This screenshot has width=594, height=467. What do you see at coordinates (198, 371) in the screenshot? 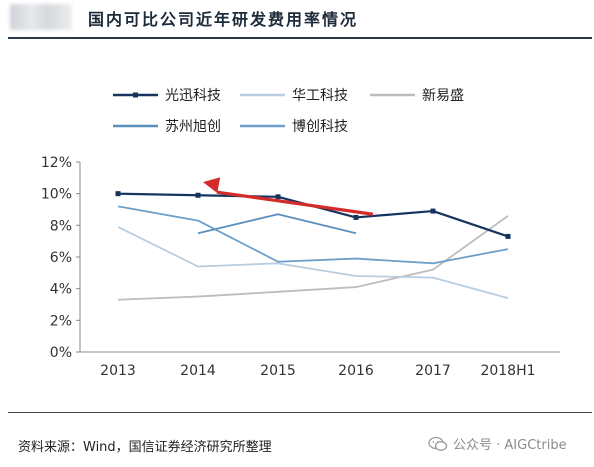
I see `x-tick-label: 2014` at bounding box center [198, 371].